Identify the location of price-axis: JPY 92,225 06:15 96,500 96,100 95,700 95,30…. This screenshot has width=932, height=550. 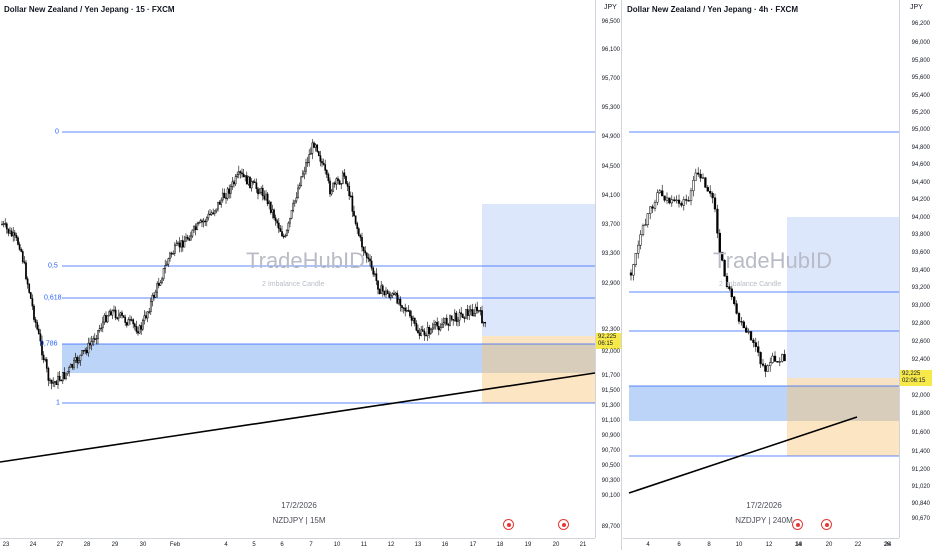
(608, 269).